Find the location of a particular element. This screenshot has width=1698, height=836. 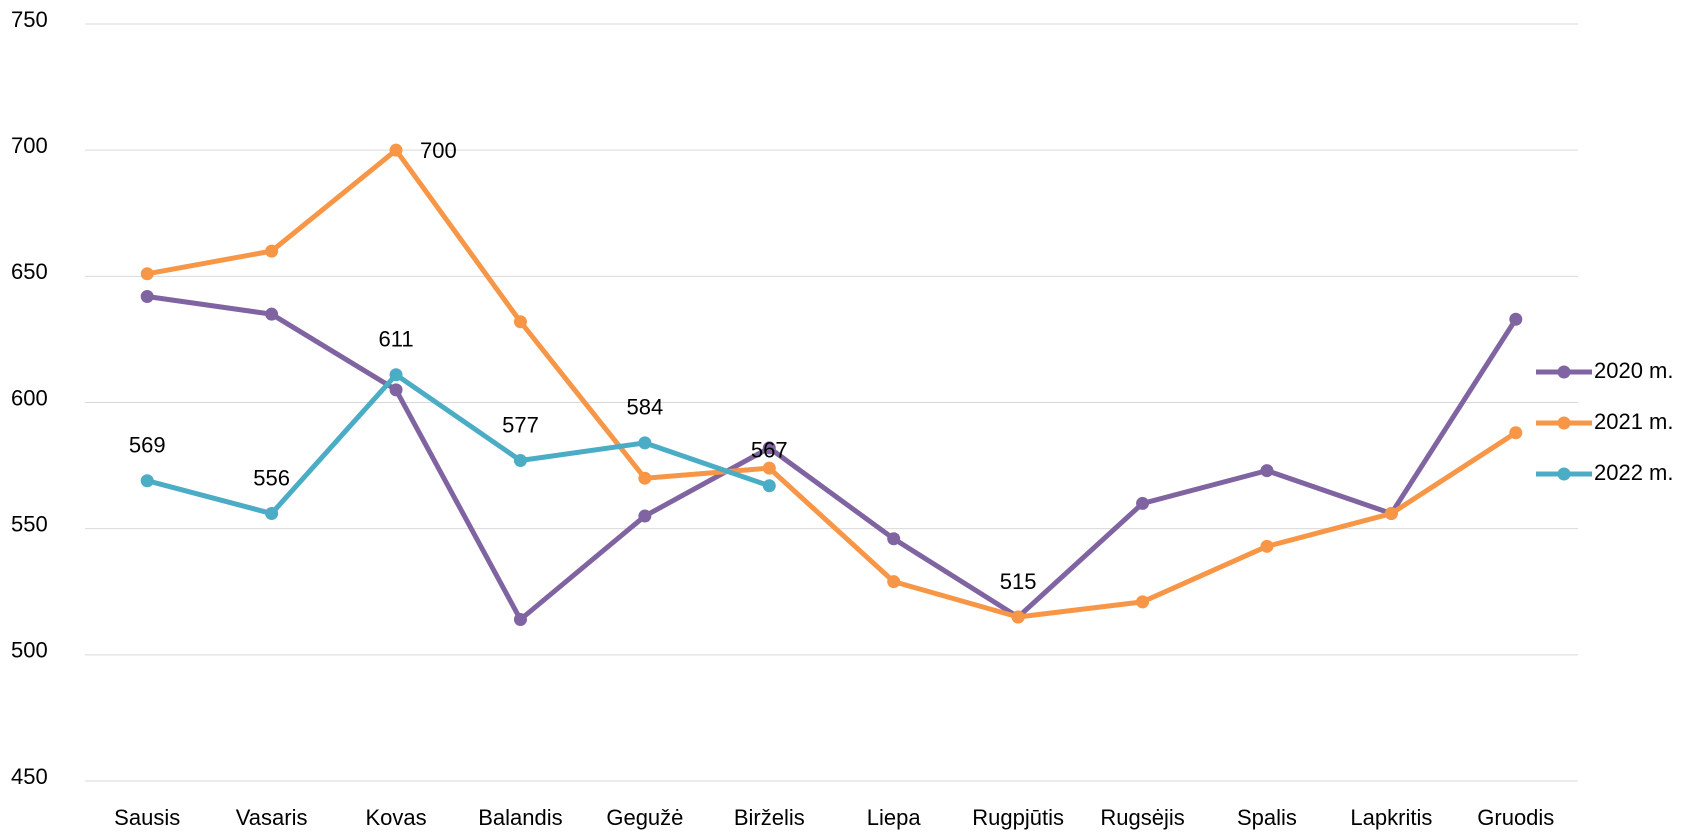

data-label: 567 is located at coordinates (769, 450).